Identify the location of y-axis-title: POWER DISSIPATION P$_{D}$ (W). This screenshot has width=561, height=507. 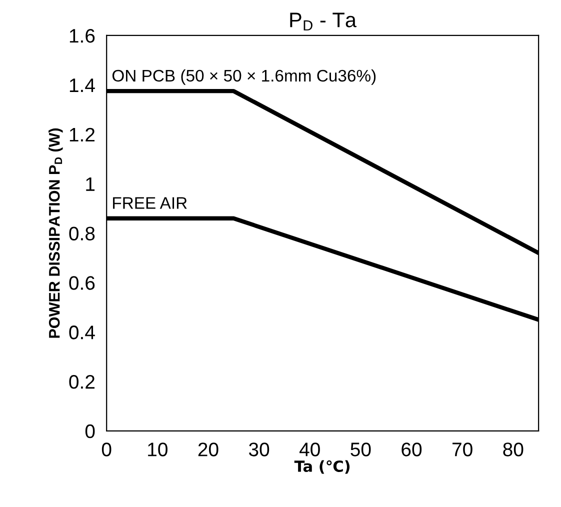
(55, 233).